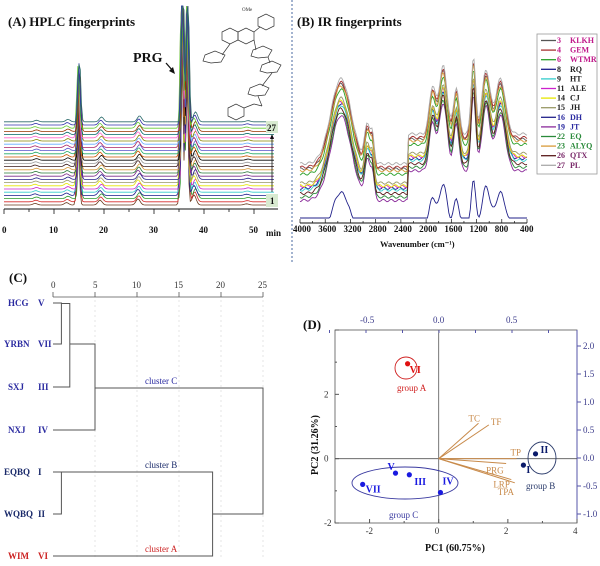 This screenshot has height=566, width=600. What do you see at coordinates (254, 230) in the screenshot?
I see `hplc-tick-label: 50` at bounding box center [254, 230].